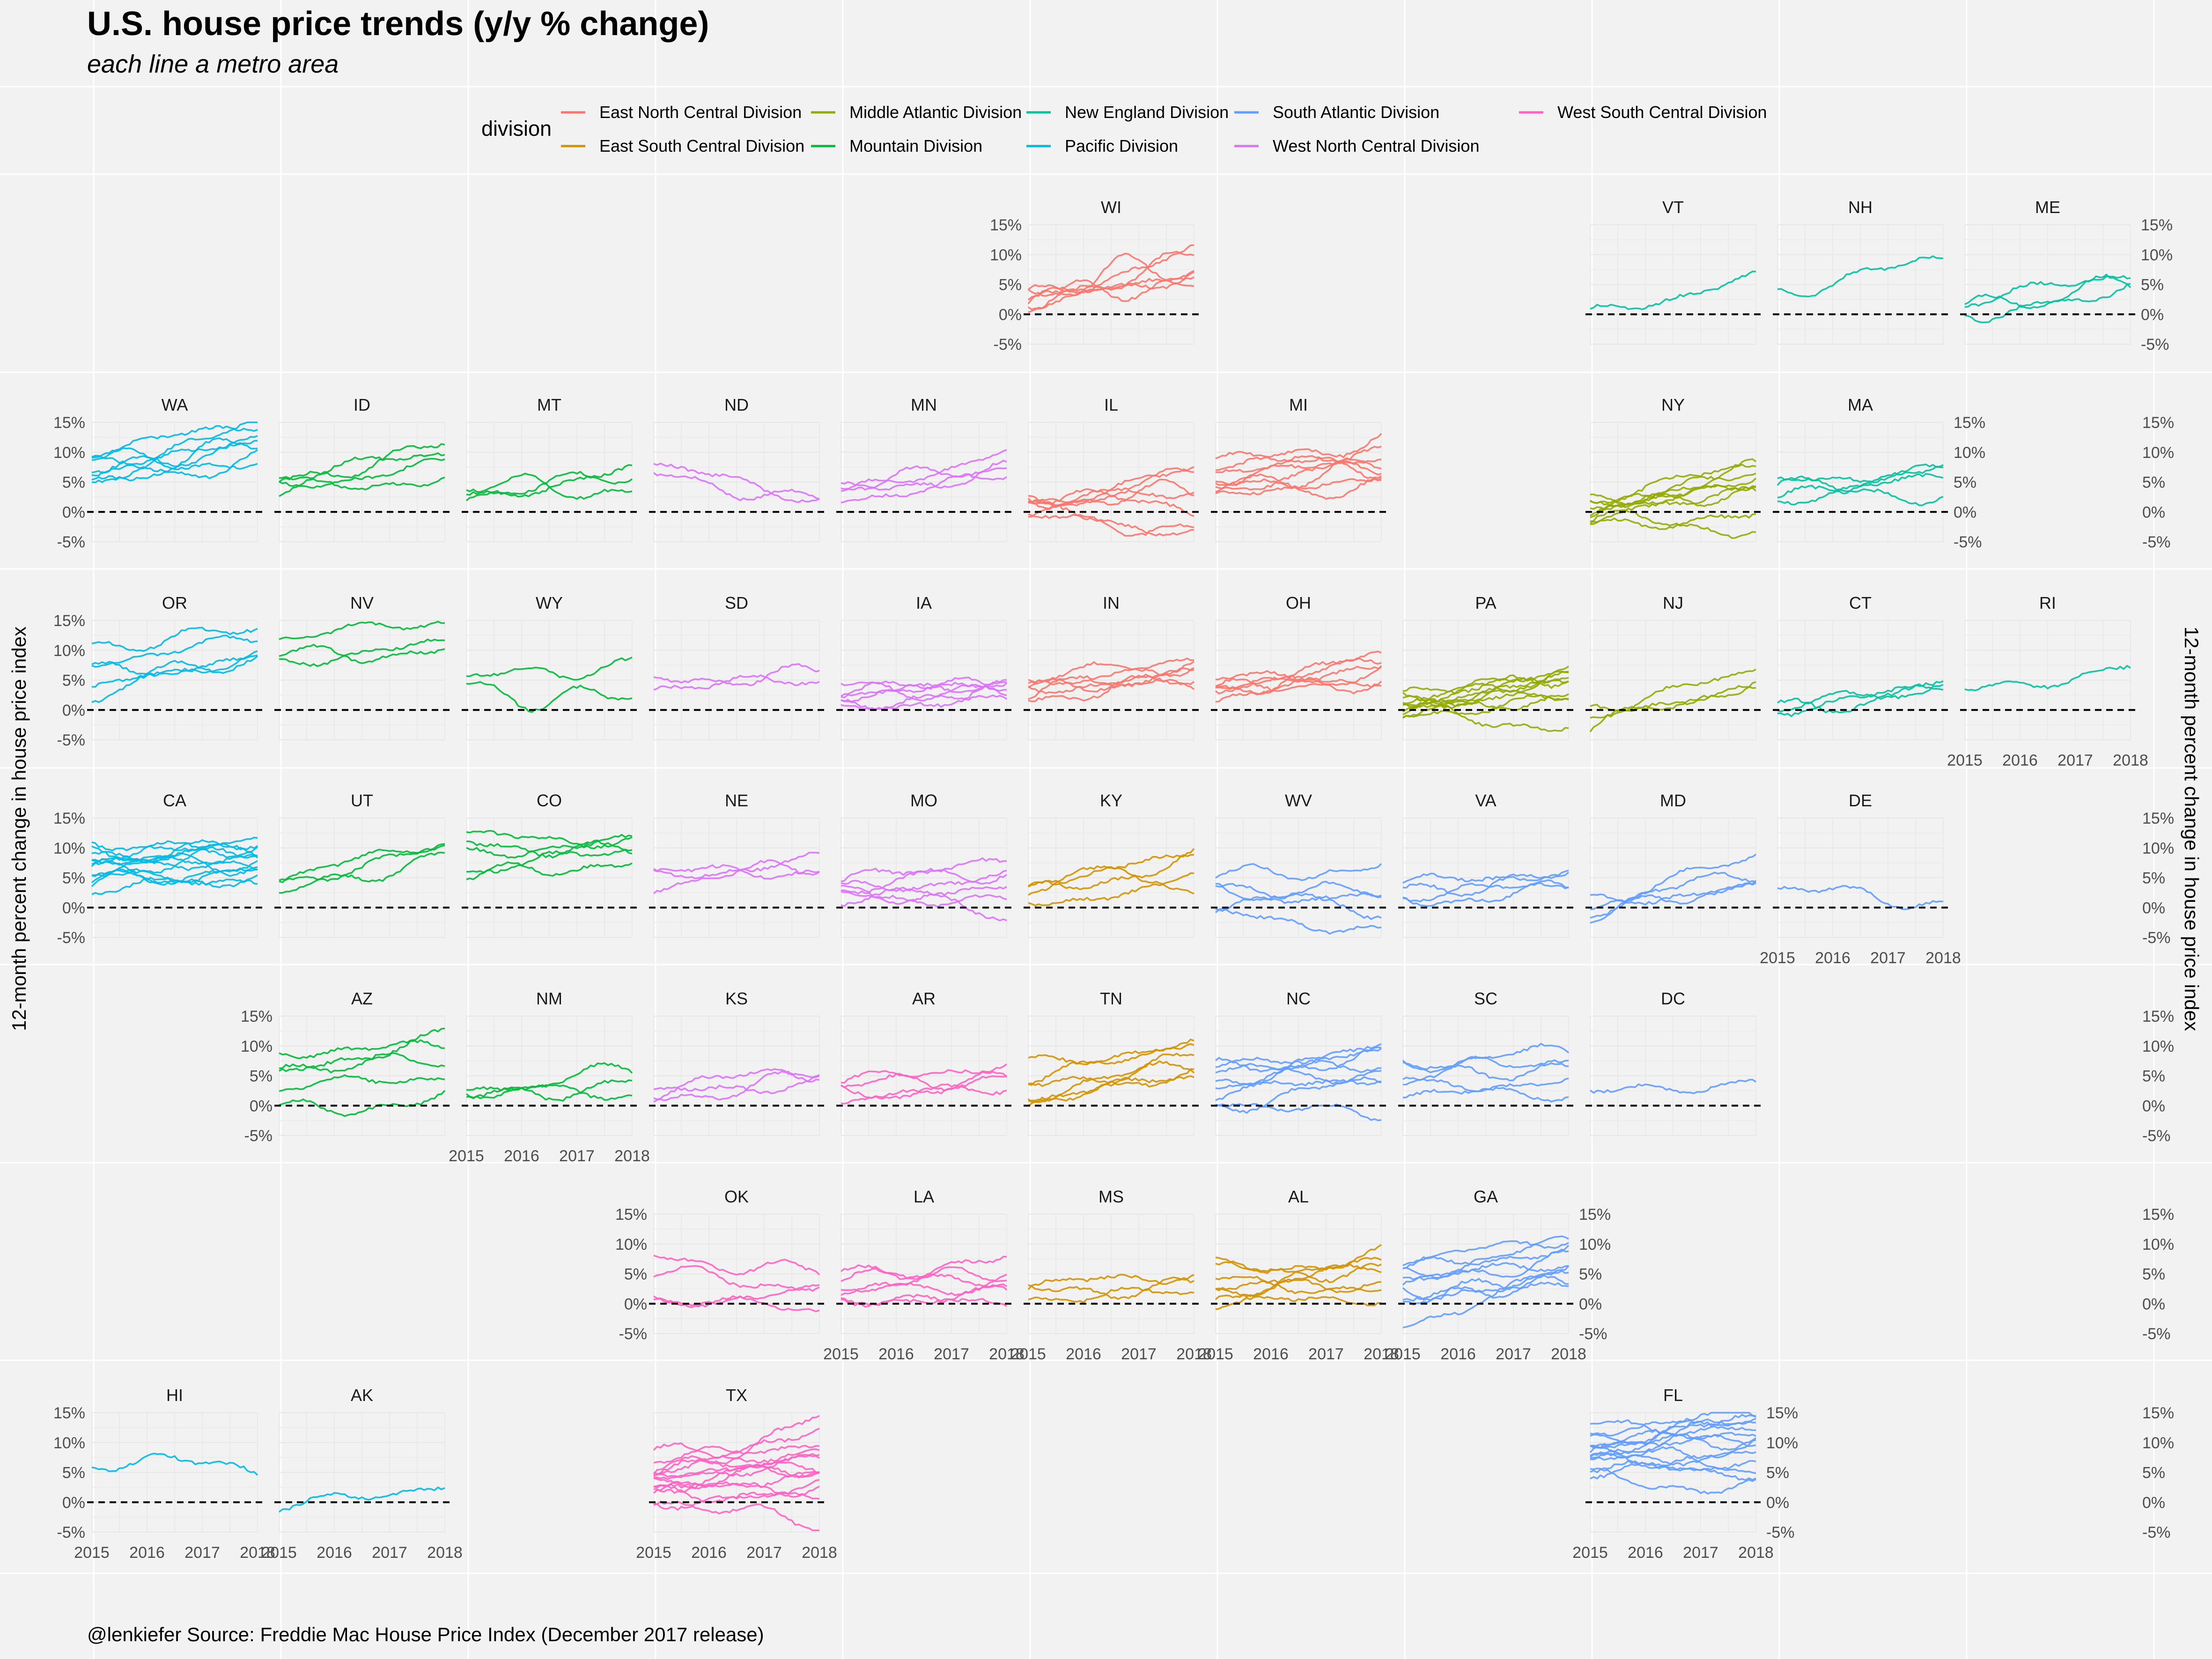  Describe the element at coordinates (362, 602) in the screenshot. I see `panel-label: NV` at that location.